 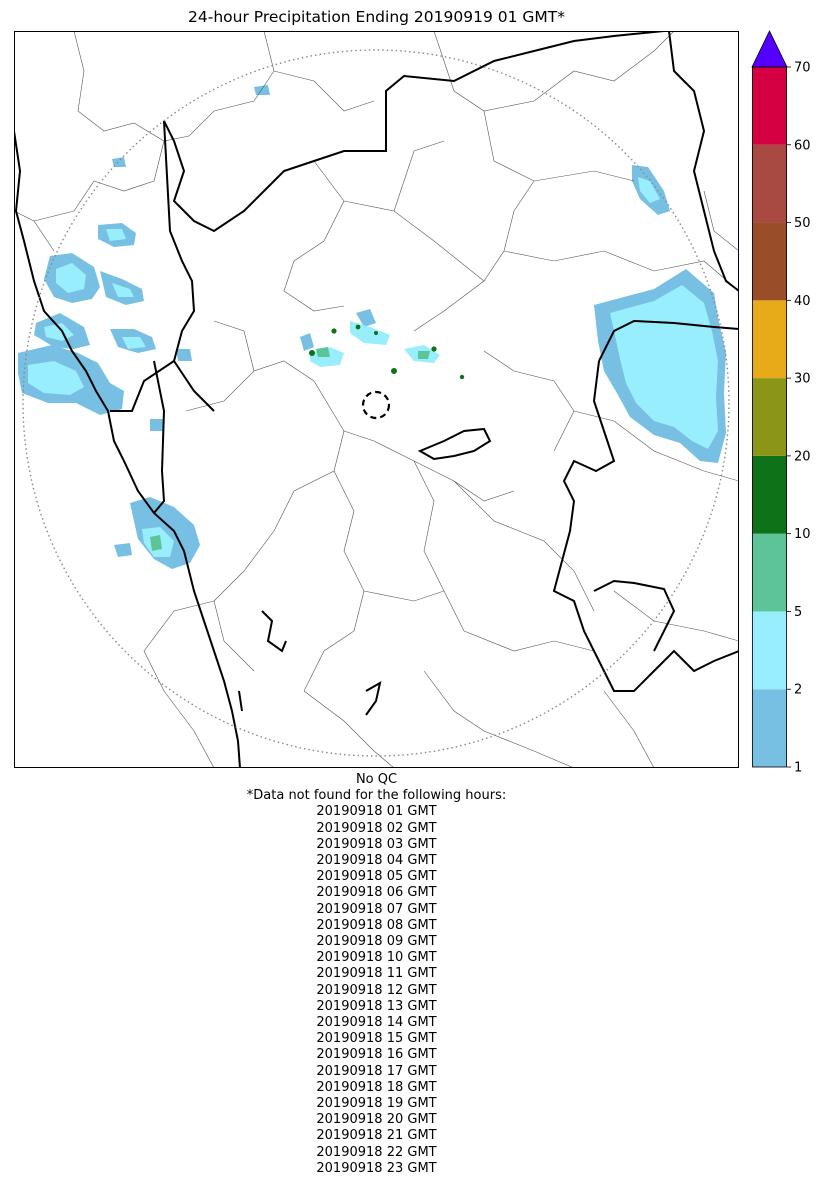 I want to click on colorbar-tick-label: 1, so click(x=798, y=768).